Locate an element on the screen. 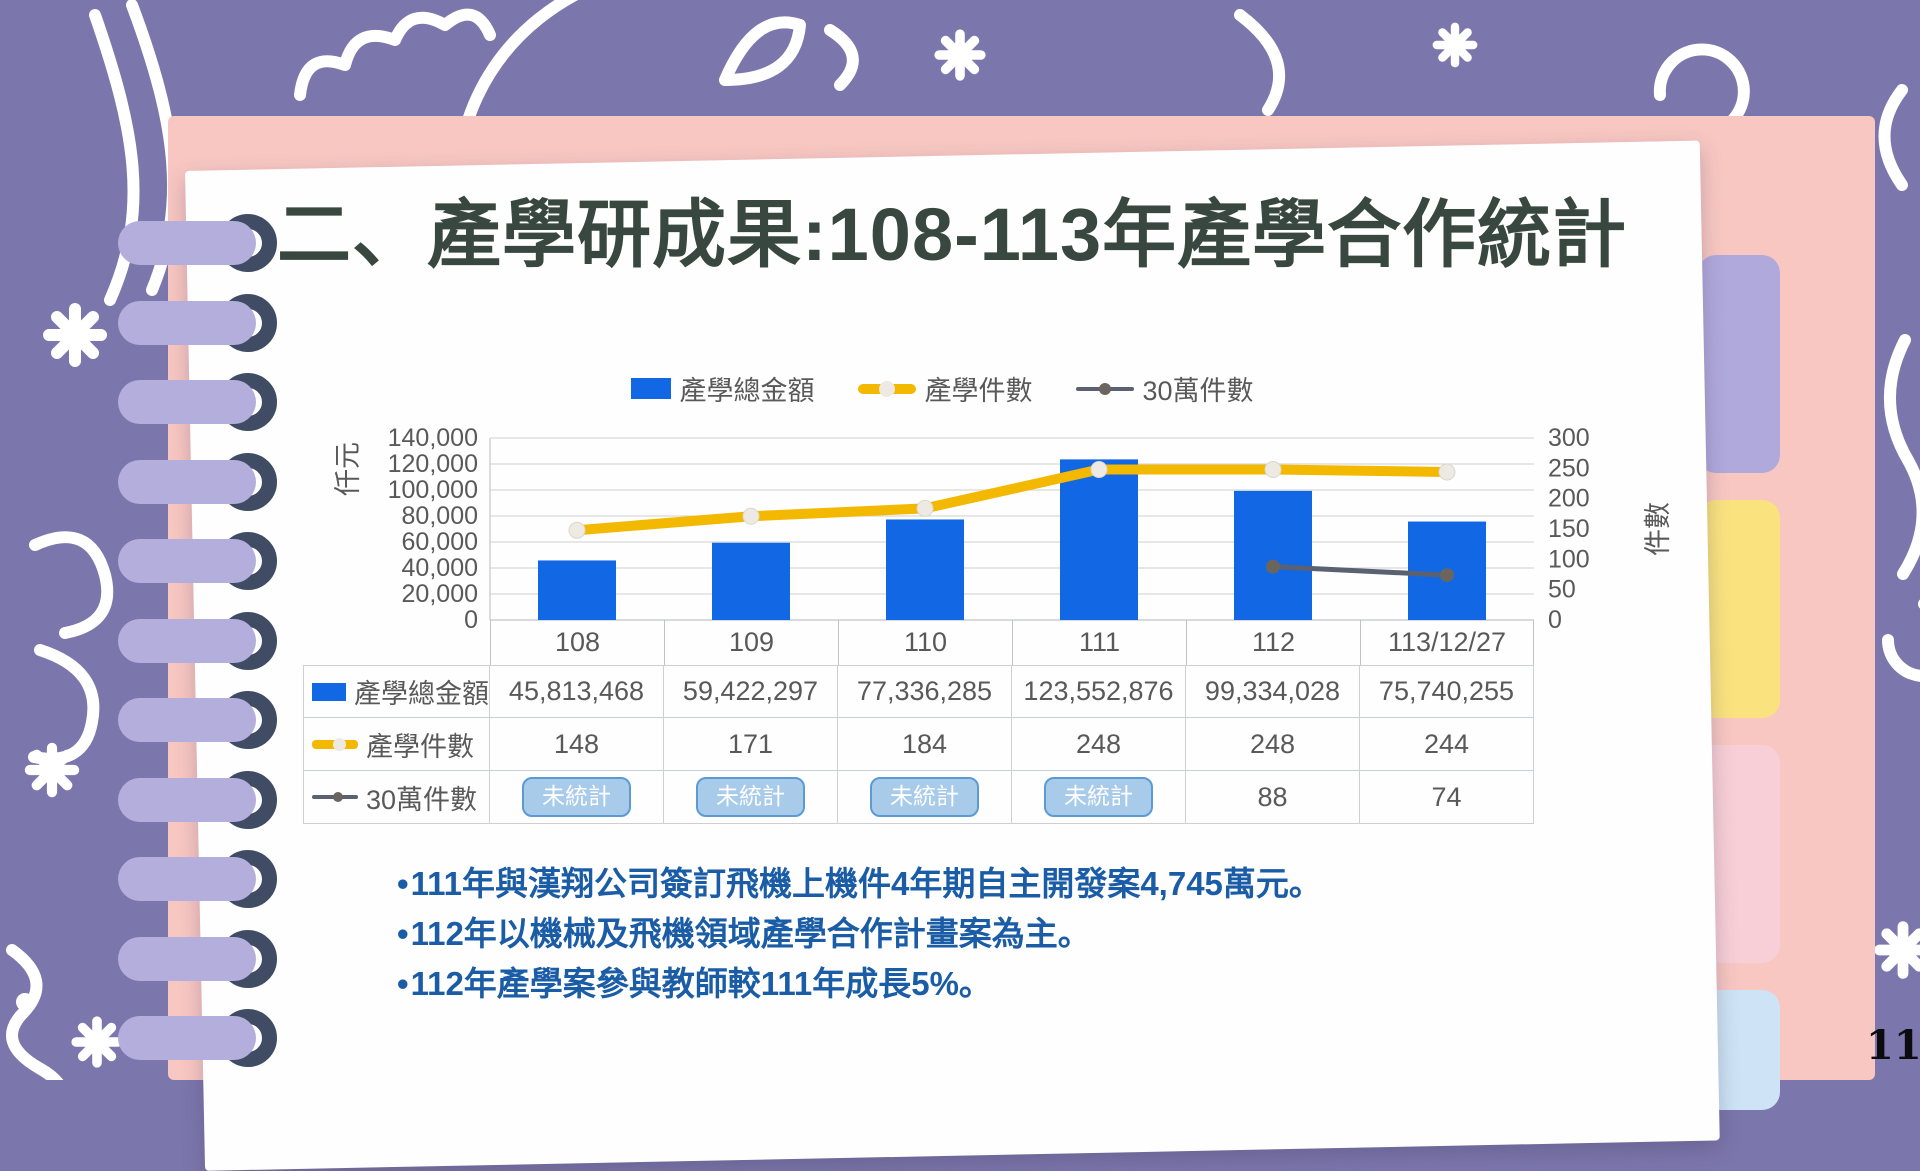 The image size is (1920, 1171). left-axis-tick-label: 100,000 is located at coordinates (433, 490).